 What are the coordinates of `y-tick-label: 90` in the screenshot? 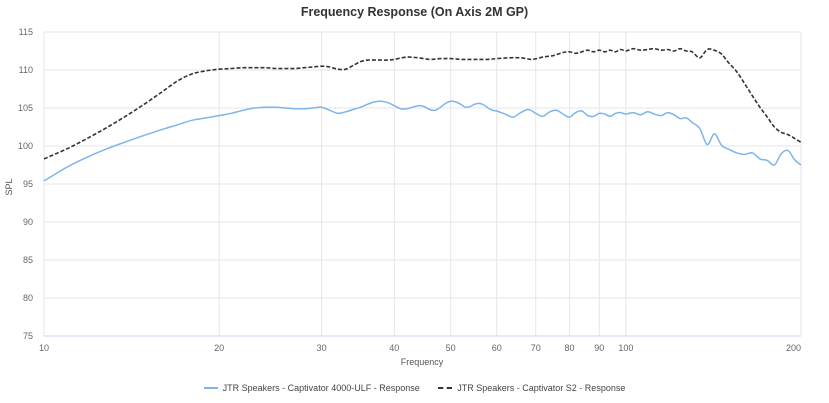 It's located at (28, 222).